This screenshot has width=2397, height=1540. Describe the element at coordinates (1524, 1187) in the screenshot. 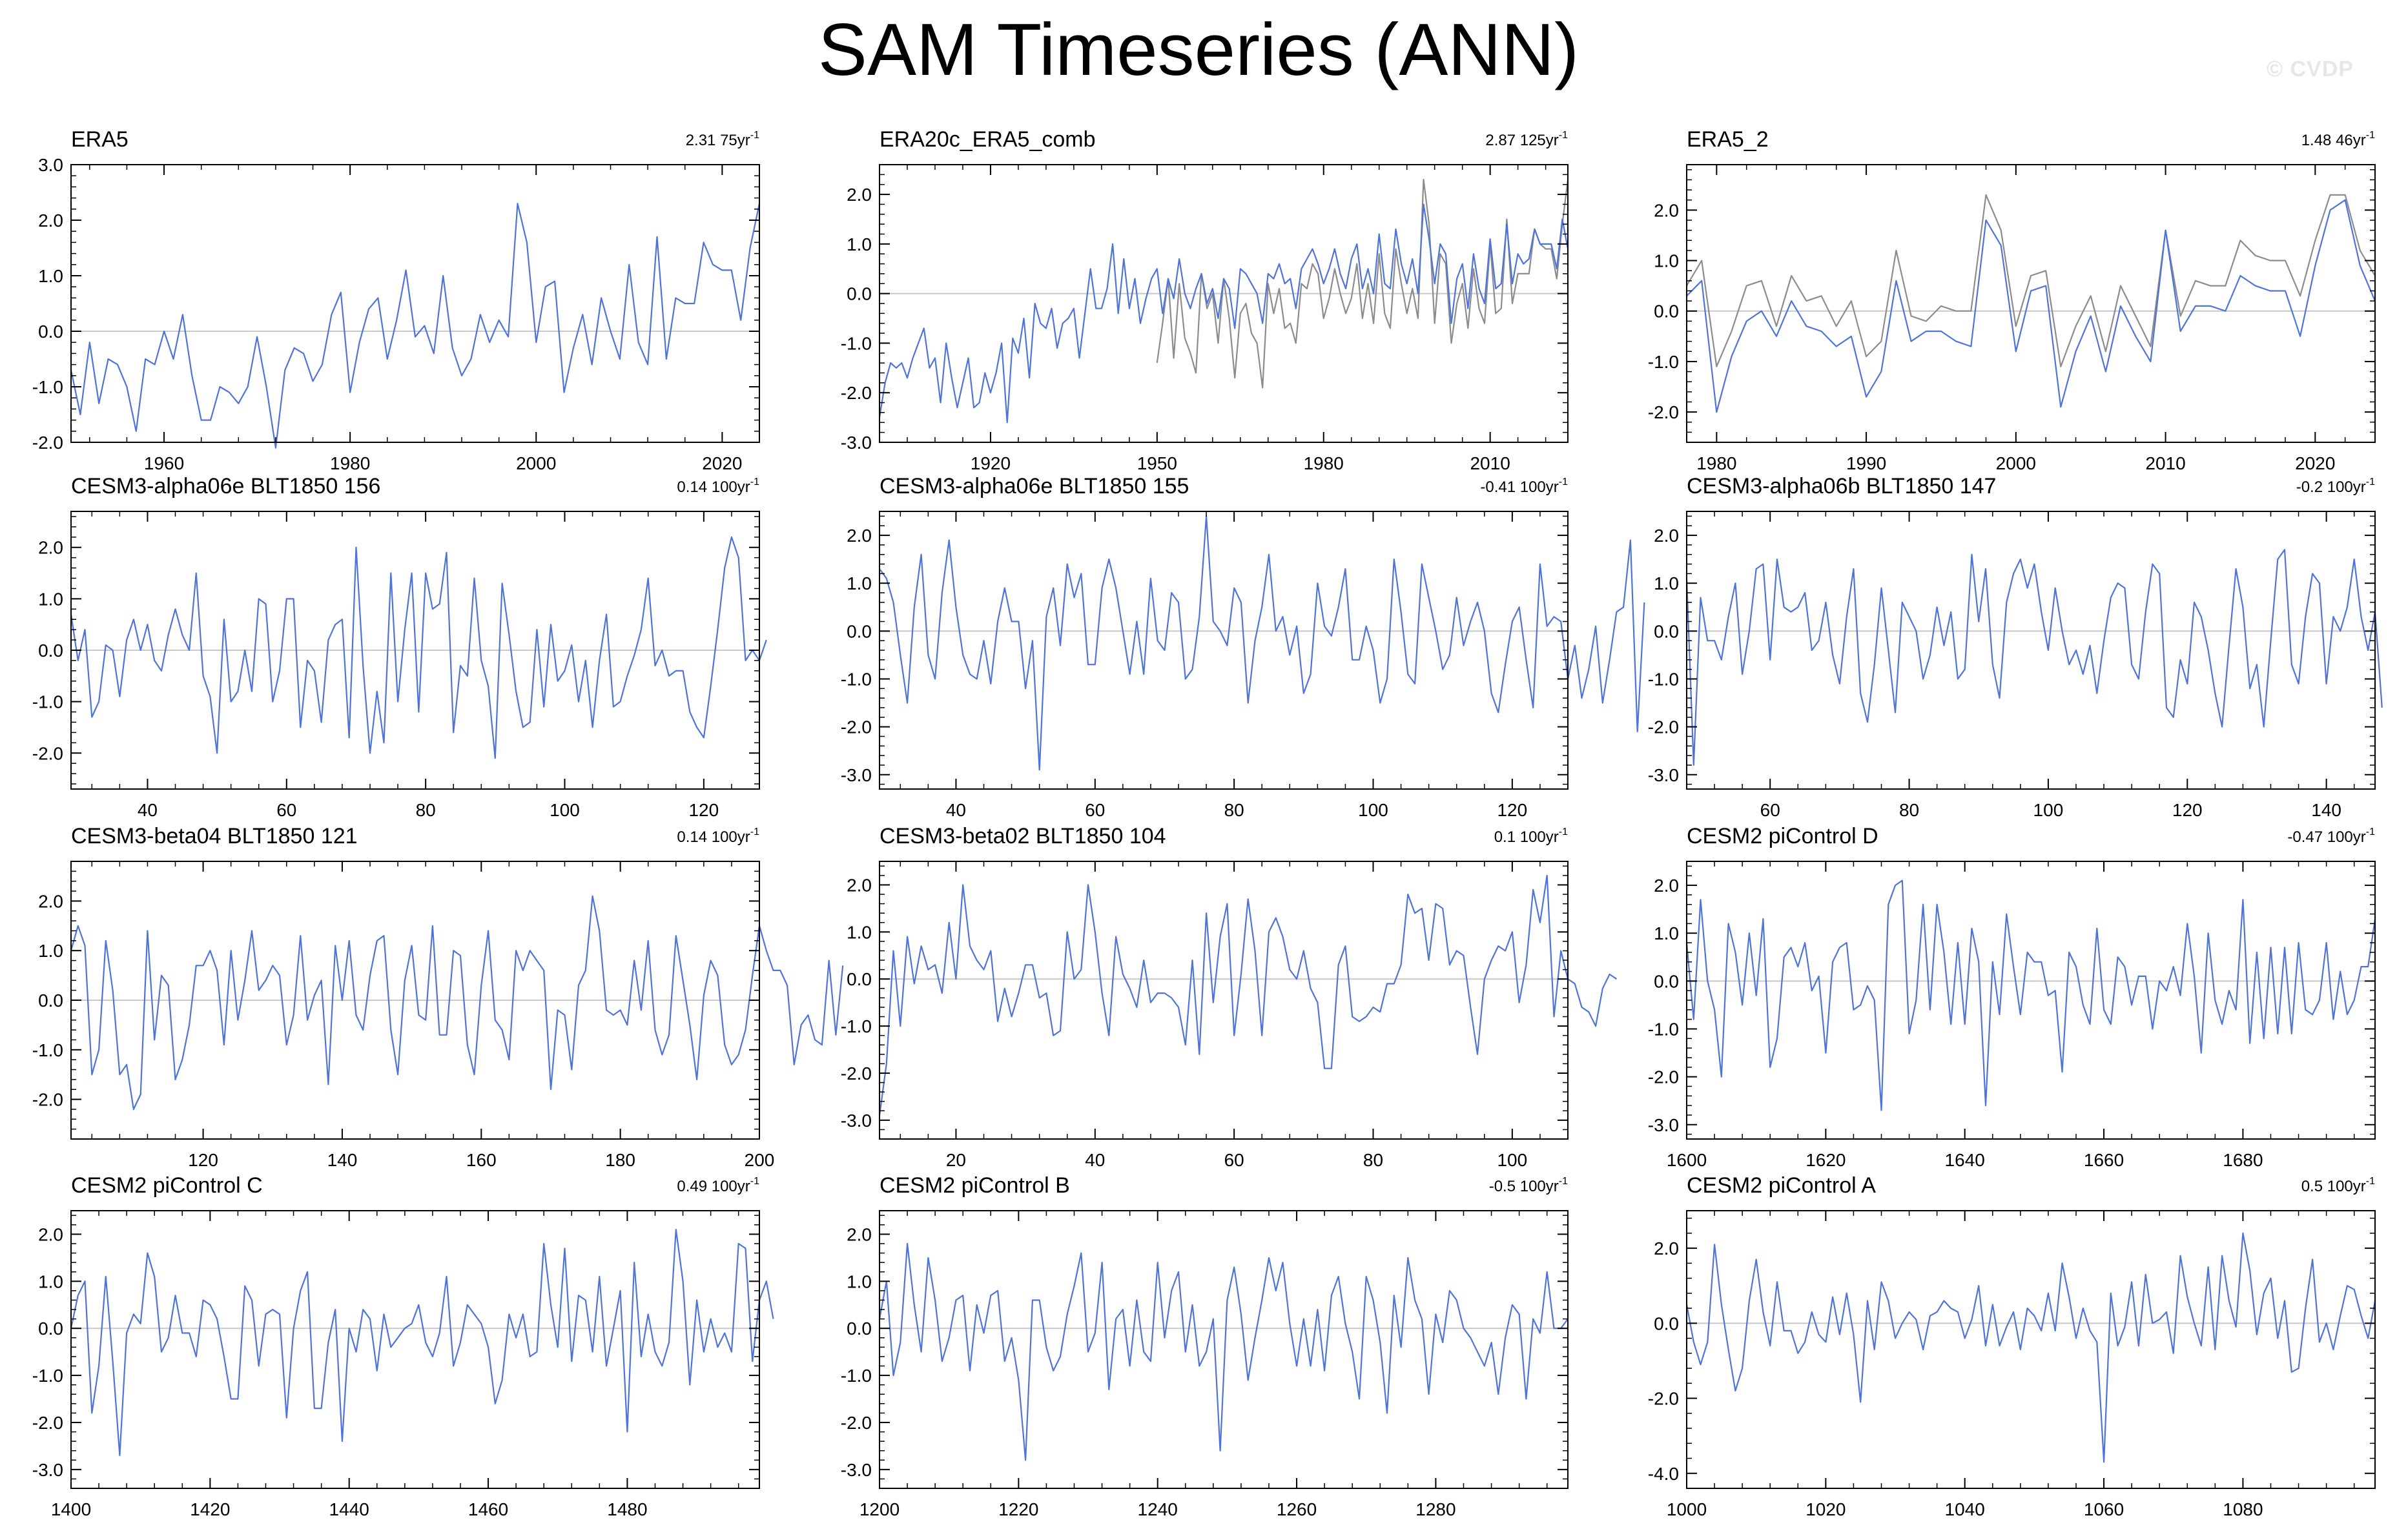

I see `trend-value: -0.5 100yr` at that location.